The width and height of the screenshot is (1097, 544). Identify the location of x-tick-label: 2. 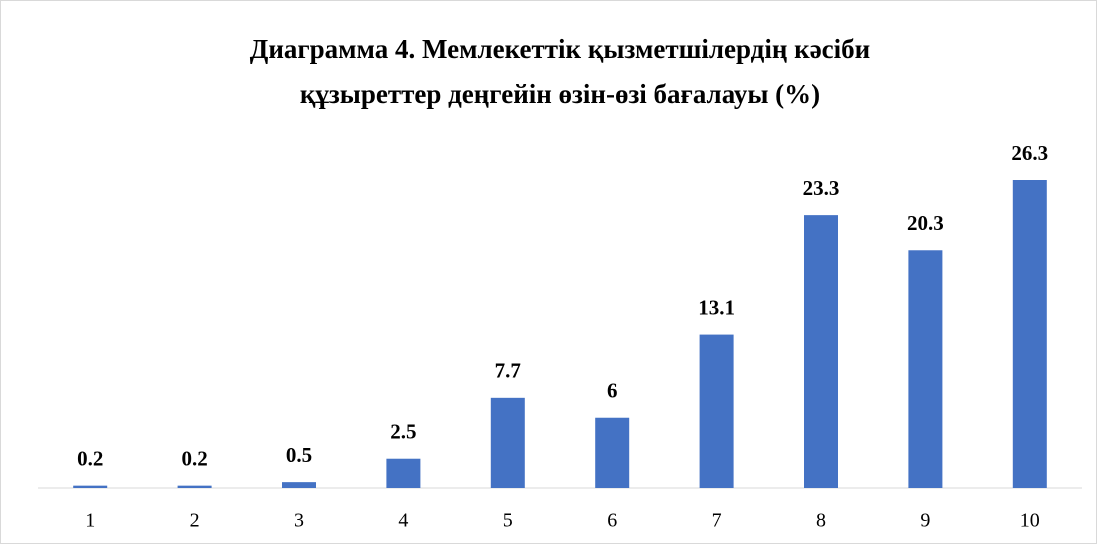
(195, 521).